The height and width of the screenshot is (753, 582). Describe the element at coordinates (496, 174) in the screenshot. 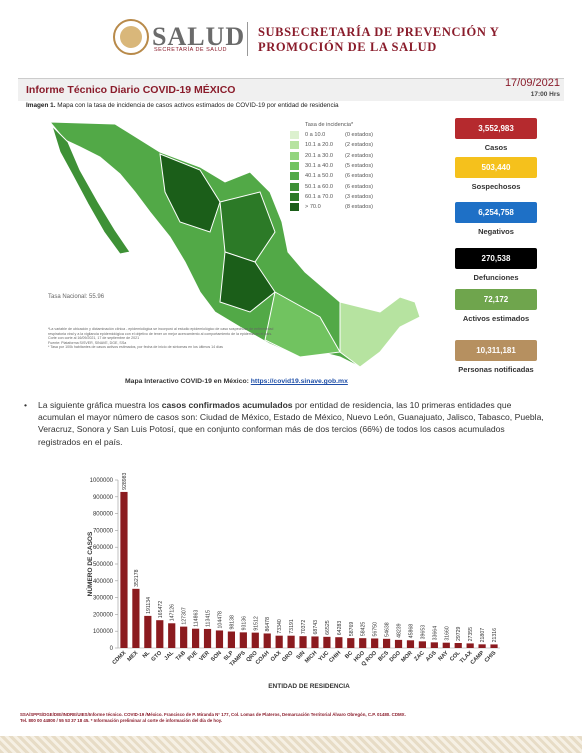

I see `kpi: 503,440 Sospechosos` at that location.